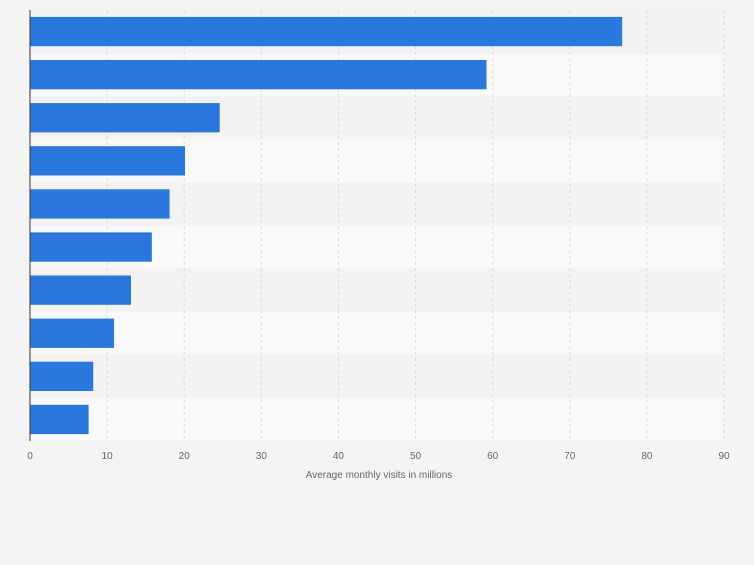 The image size is (754, 565). What do you see at coordinates (379, 475) in the screenshot?
I see `x-axis-title: Average monthly visits in millions` at bounding box center [379, 475].